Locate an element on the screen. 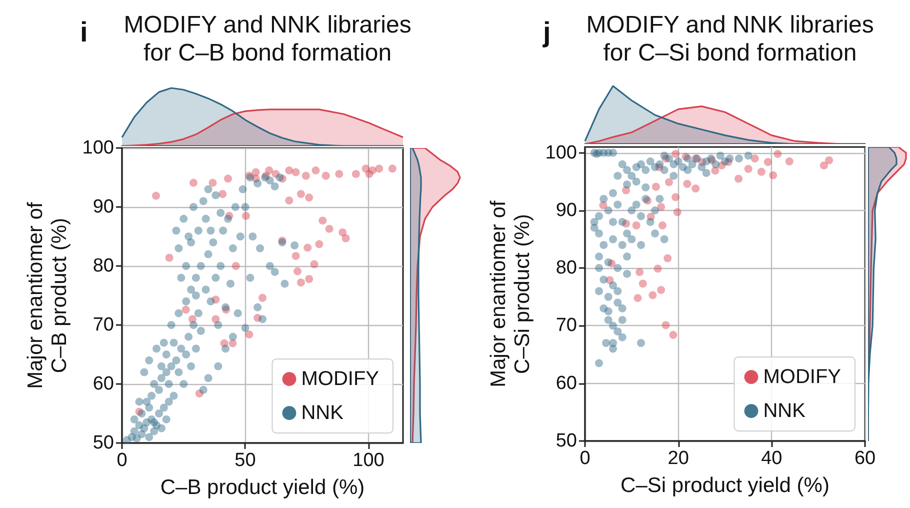  chart-title: MODIFY and NNK libraries for C–B bond formation is located at coordinates (268, 39).